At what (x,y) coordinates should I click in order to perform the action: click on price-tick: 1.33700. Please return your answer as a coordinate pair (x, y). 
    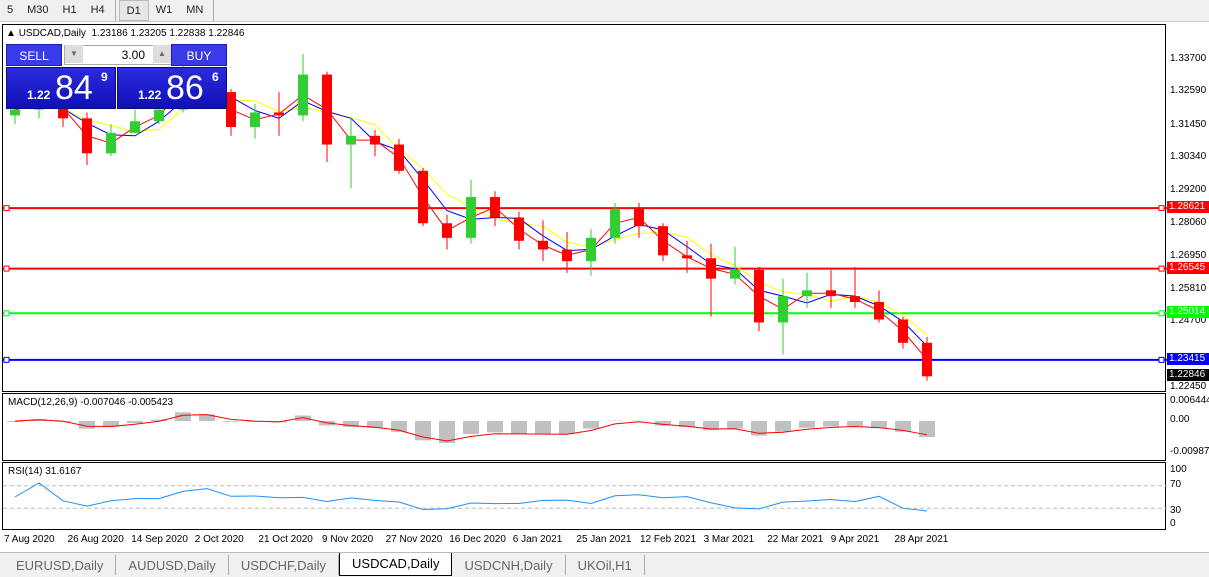
    Looking at the image, I should click on (1188, 58).